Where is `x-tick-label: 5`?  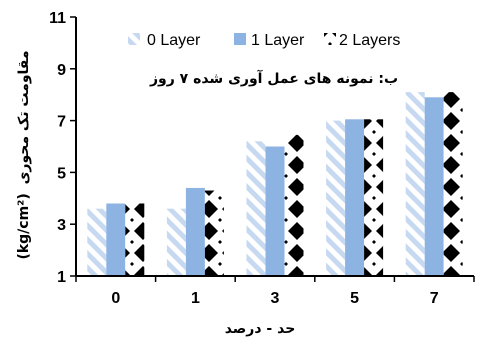
x-tick-label: 5 is located at coordinates (354, 298).